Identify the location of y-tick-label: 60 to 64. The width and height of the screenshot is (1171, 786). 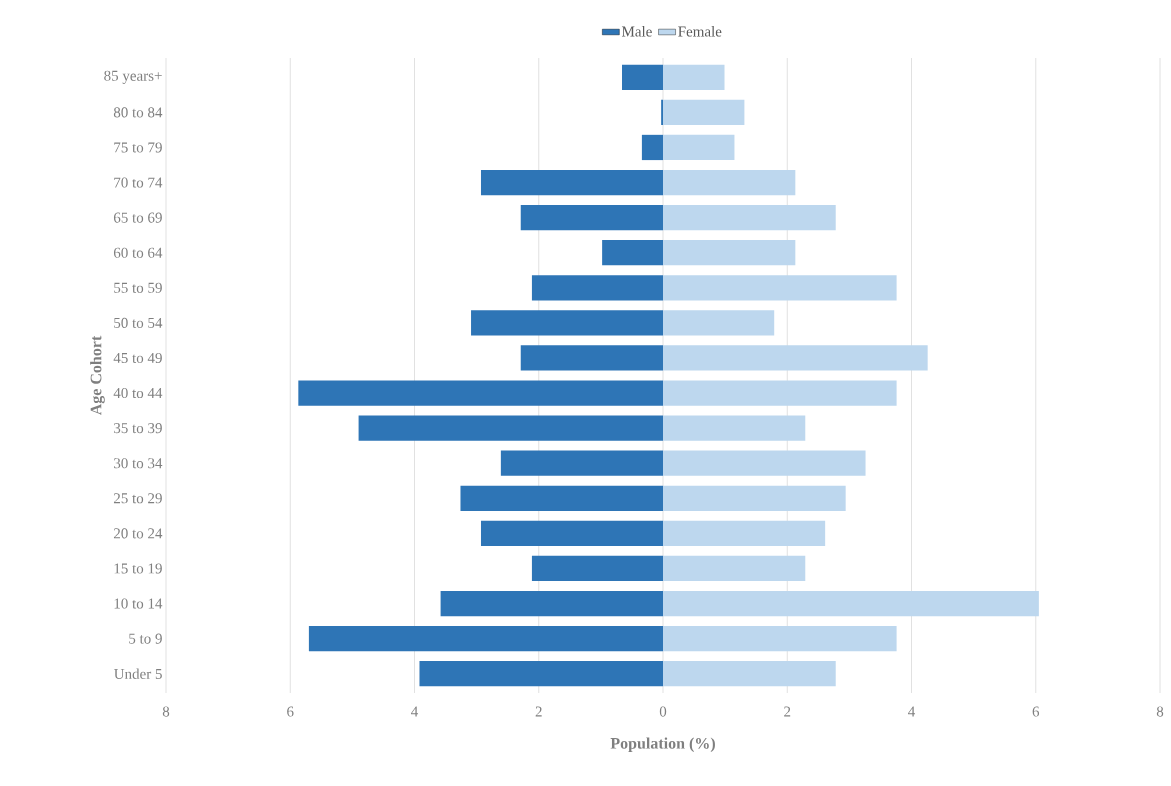
(138, 252).